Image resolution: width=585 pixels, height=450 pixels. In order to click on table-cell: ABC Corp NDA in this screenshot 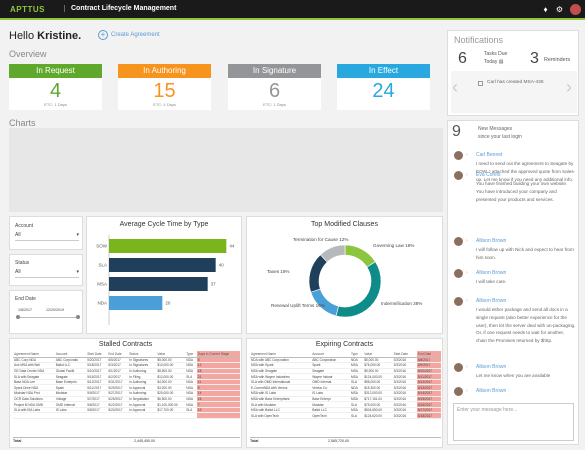, I will do `click(34, 360)`.